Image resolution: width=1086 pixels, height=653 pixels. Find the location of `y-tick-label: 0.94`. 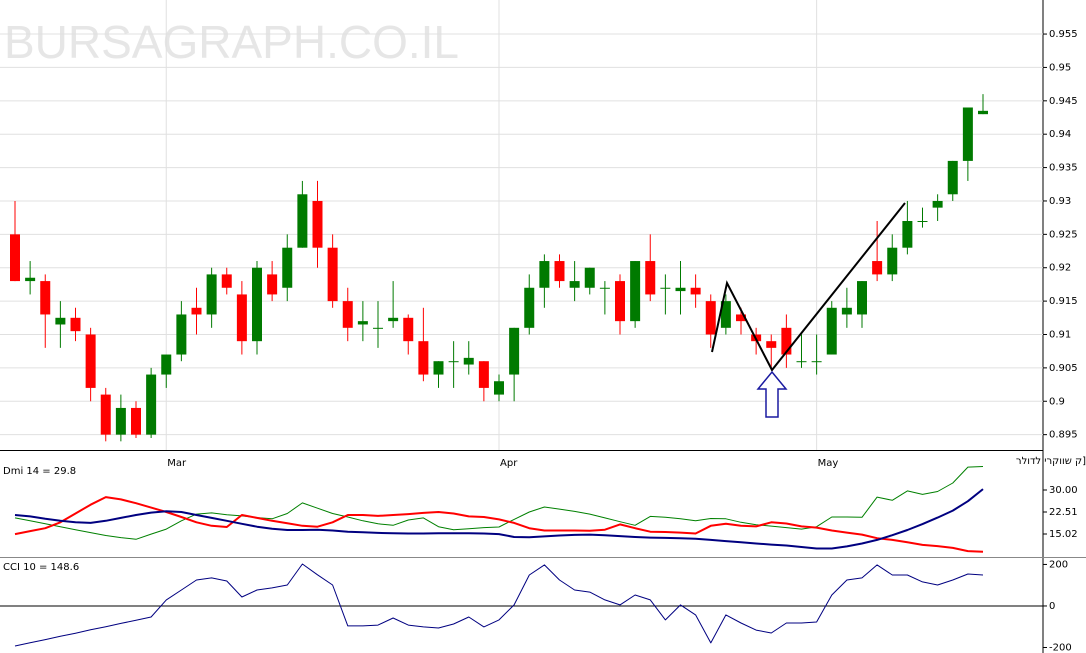

y-tick-label: 0.94 is located at coordinates (1060, 134).